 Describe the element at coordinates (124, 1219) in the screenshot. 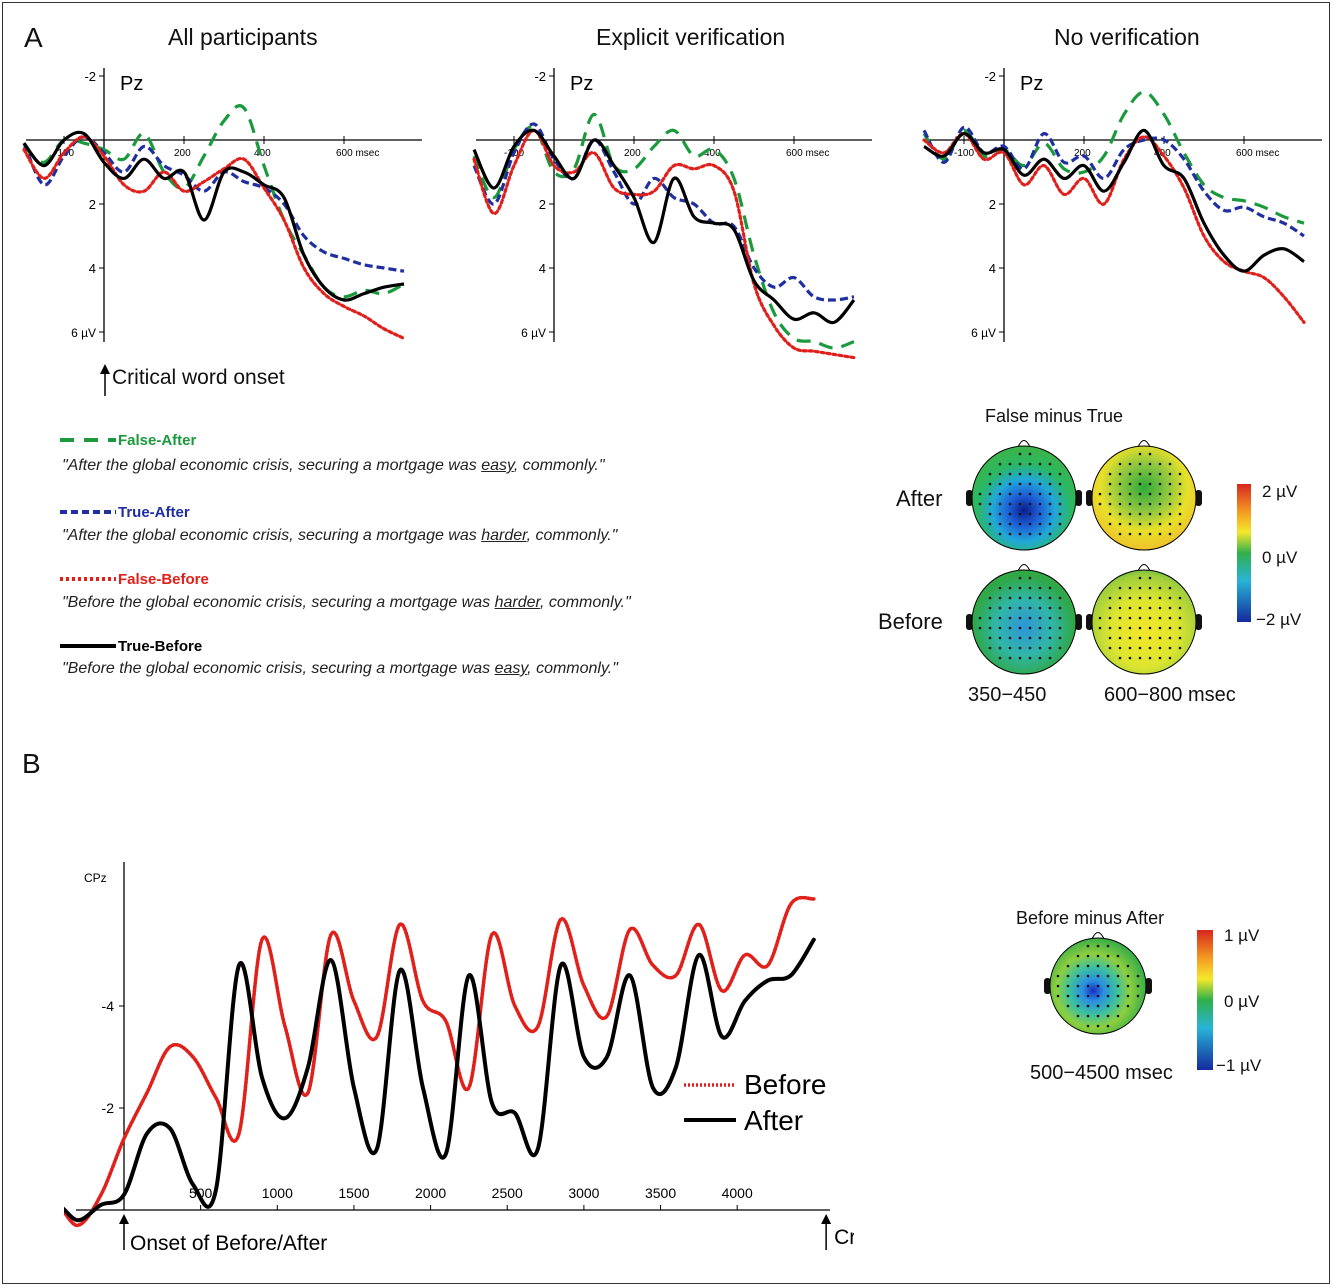

I see `onset-before-after-arrow-head` at that location.